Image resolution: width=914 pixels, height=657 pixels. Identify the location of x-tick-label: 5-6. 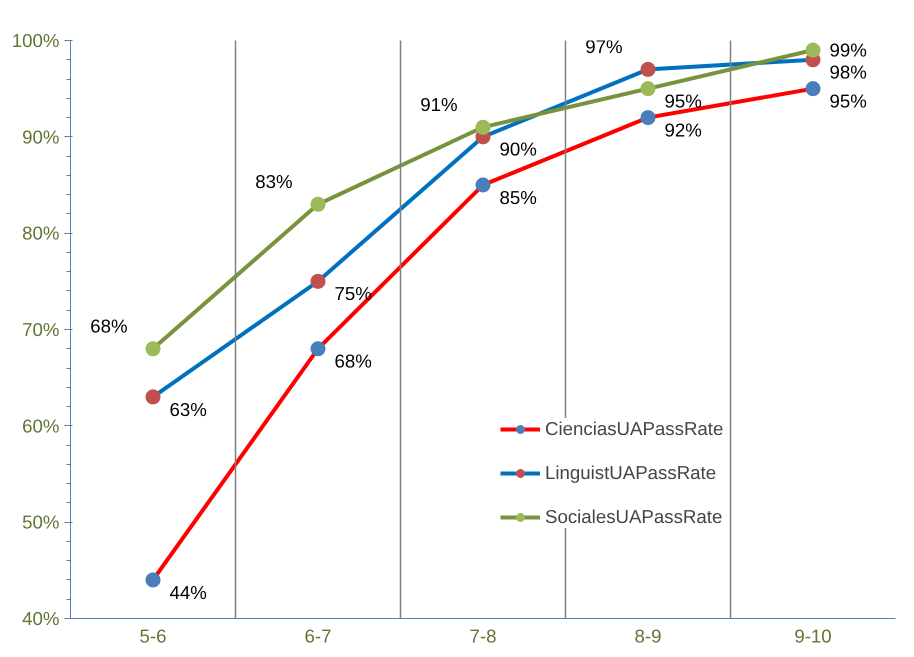
(153, 636).